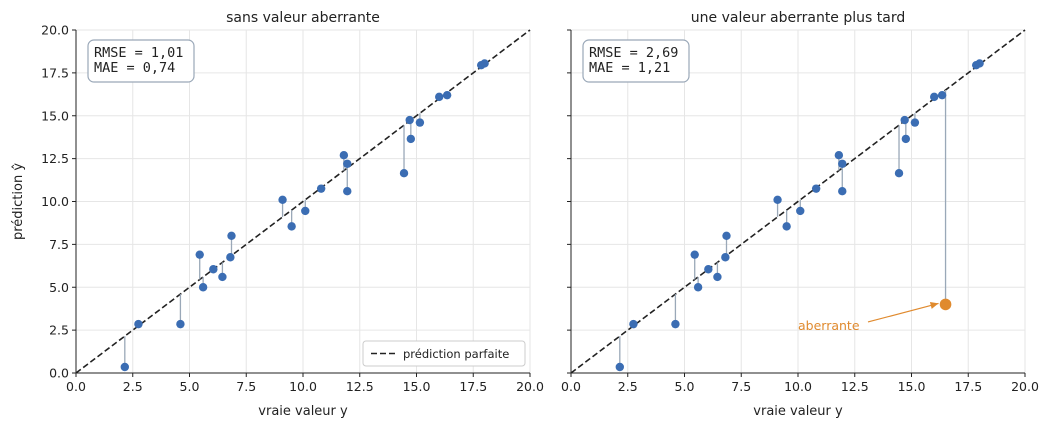 Image resolution: width=1050 pixels, height=434 pixels. I want to click on y-tick-label: 15.0, so click(55, 115).